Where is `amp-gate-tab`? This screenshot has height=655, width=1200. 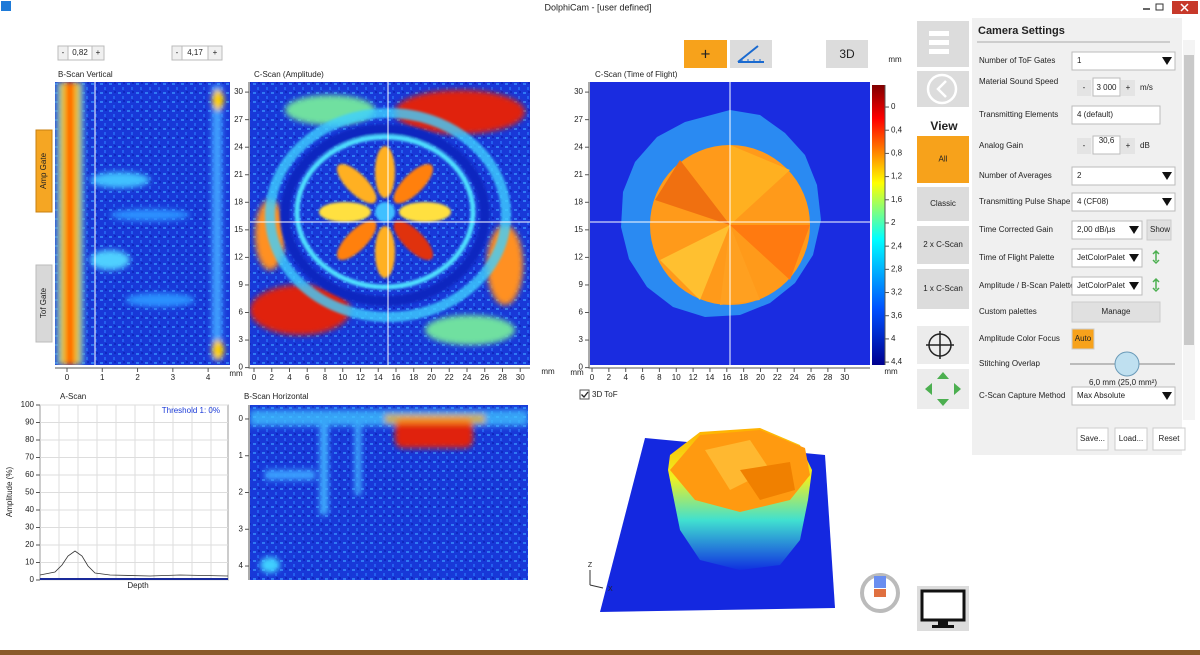
amp-gate-tab is located at coordinates (44, 171).